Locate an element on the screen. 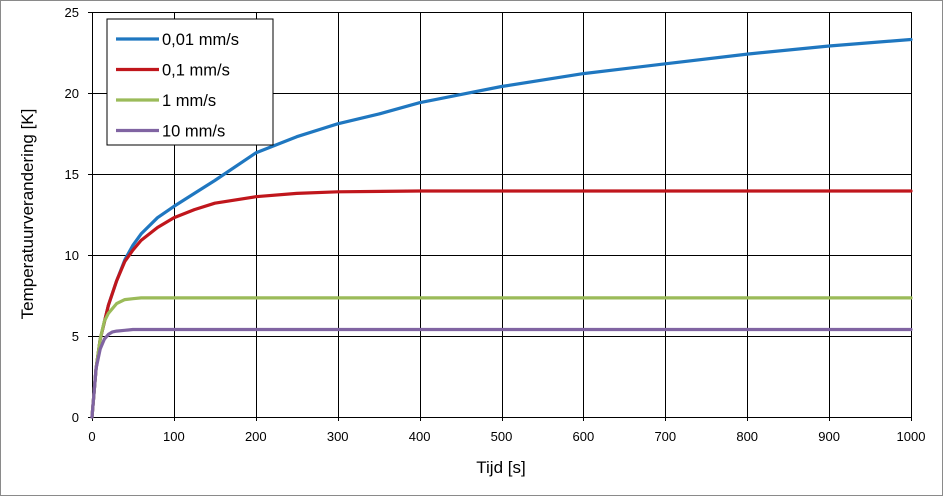  x-tick-label: 600 is located at coordinates (584, 436).